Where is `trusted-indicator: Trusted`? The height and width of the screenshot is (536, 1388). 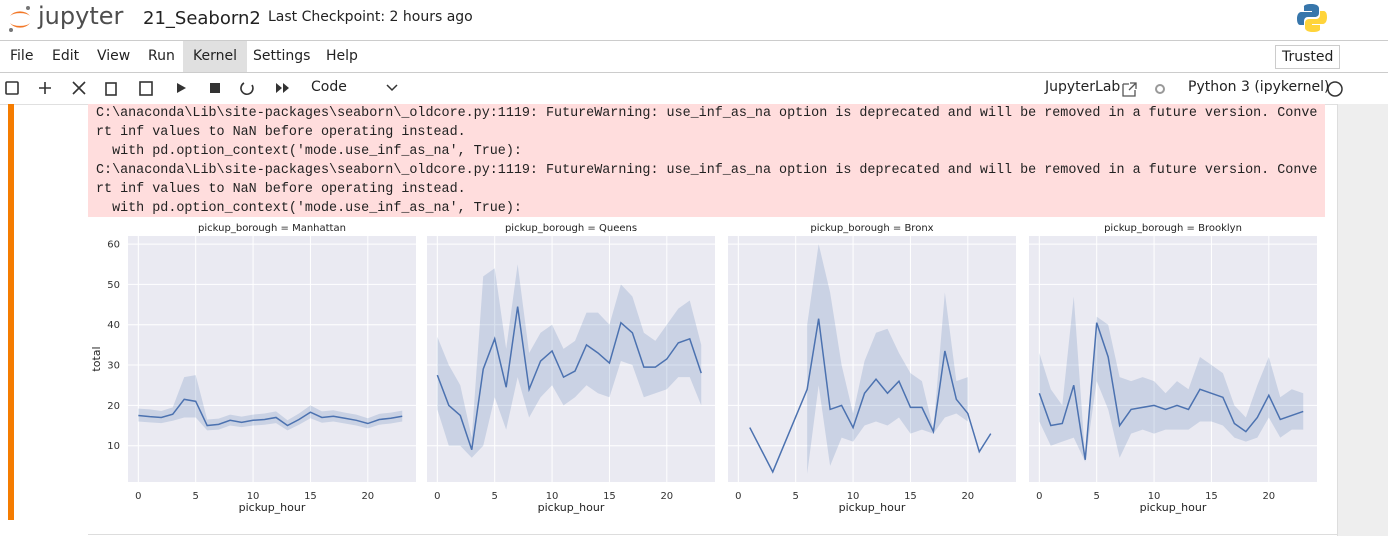
trusted-indicator: Trusted is located at coordinates (1308, 57).